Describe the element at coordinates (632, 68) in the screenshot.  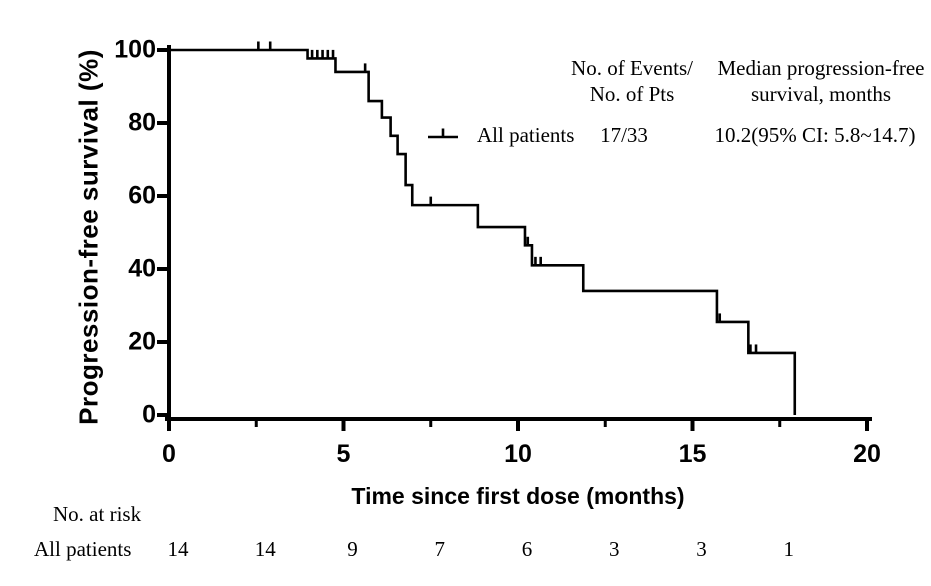
I see `events-header-line1: No. of Events/` at that location.